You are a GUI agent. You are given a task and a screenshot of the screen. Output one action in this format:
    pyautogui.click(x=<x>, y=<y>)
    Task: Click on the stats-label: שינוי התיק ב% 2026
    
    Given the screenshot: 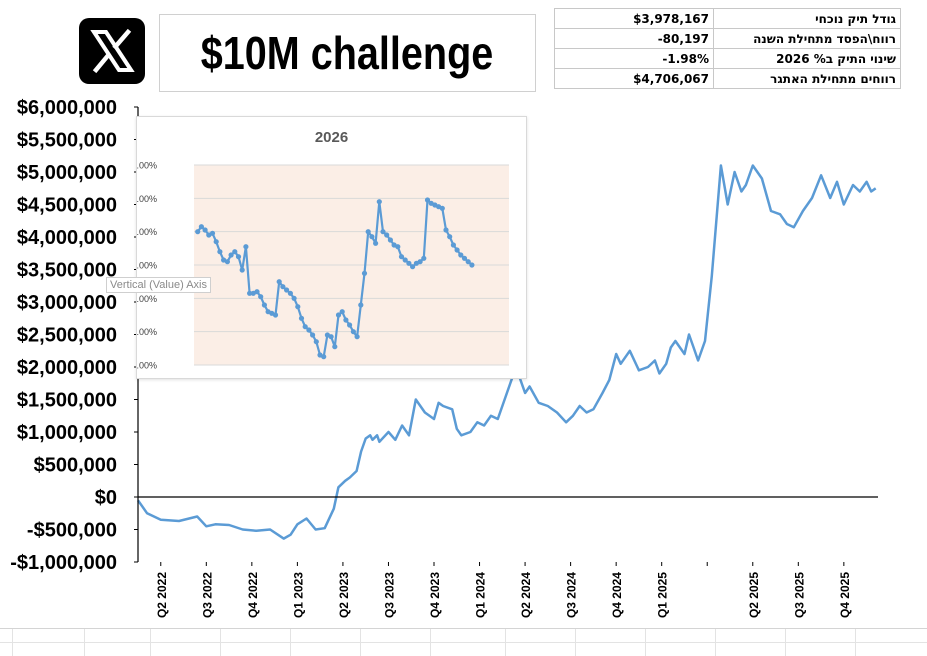 What is the action you would take?
    pyautogui.click(x=807, y=58)
    